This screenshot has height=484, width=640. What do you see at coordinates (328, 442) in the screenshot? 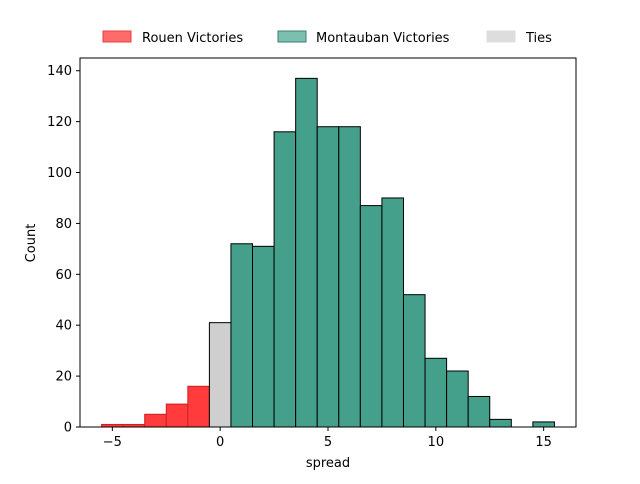
I see `x-tick-label: 5` at bounding box center [328, 442].